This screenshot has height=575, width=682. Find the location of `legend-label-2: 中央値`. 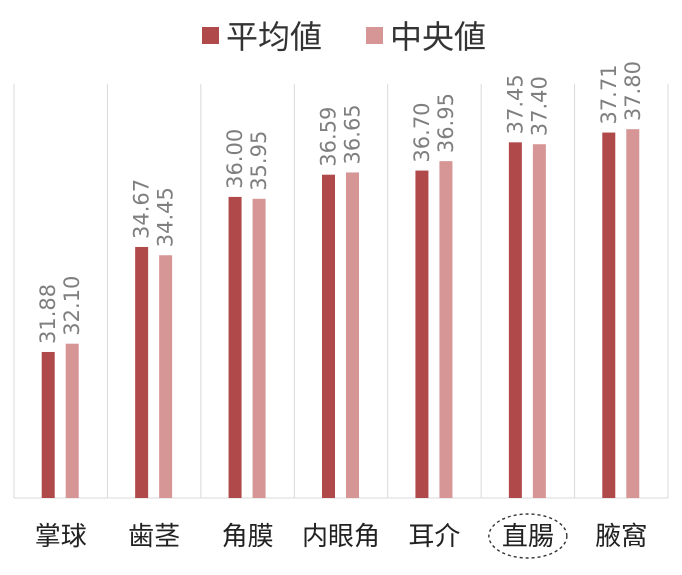

legend-label-2: 中央値 is located at coordinates (438, 37).